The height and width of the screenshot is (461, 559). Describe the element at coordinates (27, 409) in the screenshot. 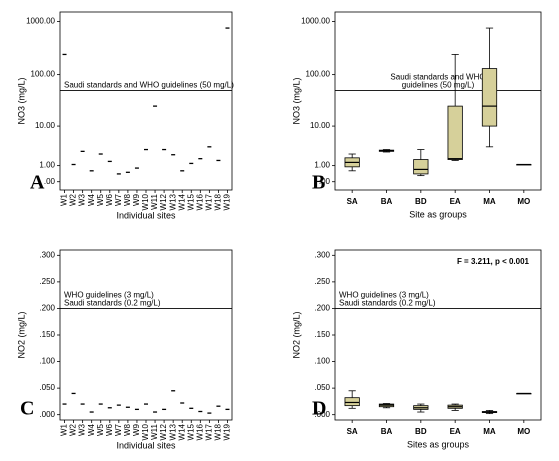

I see `panel-label: C` at that location.